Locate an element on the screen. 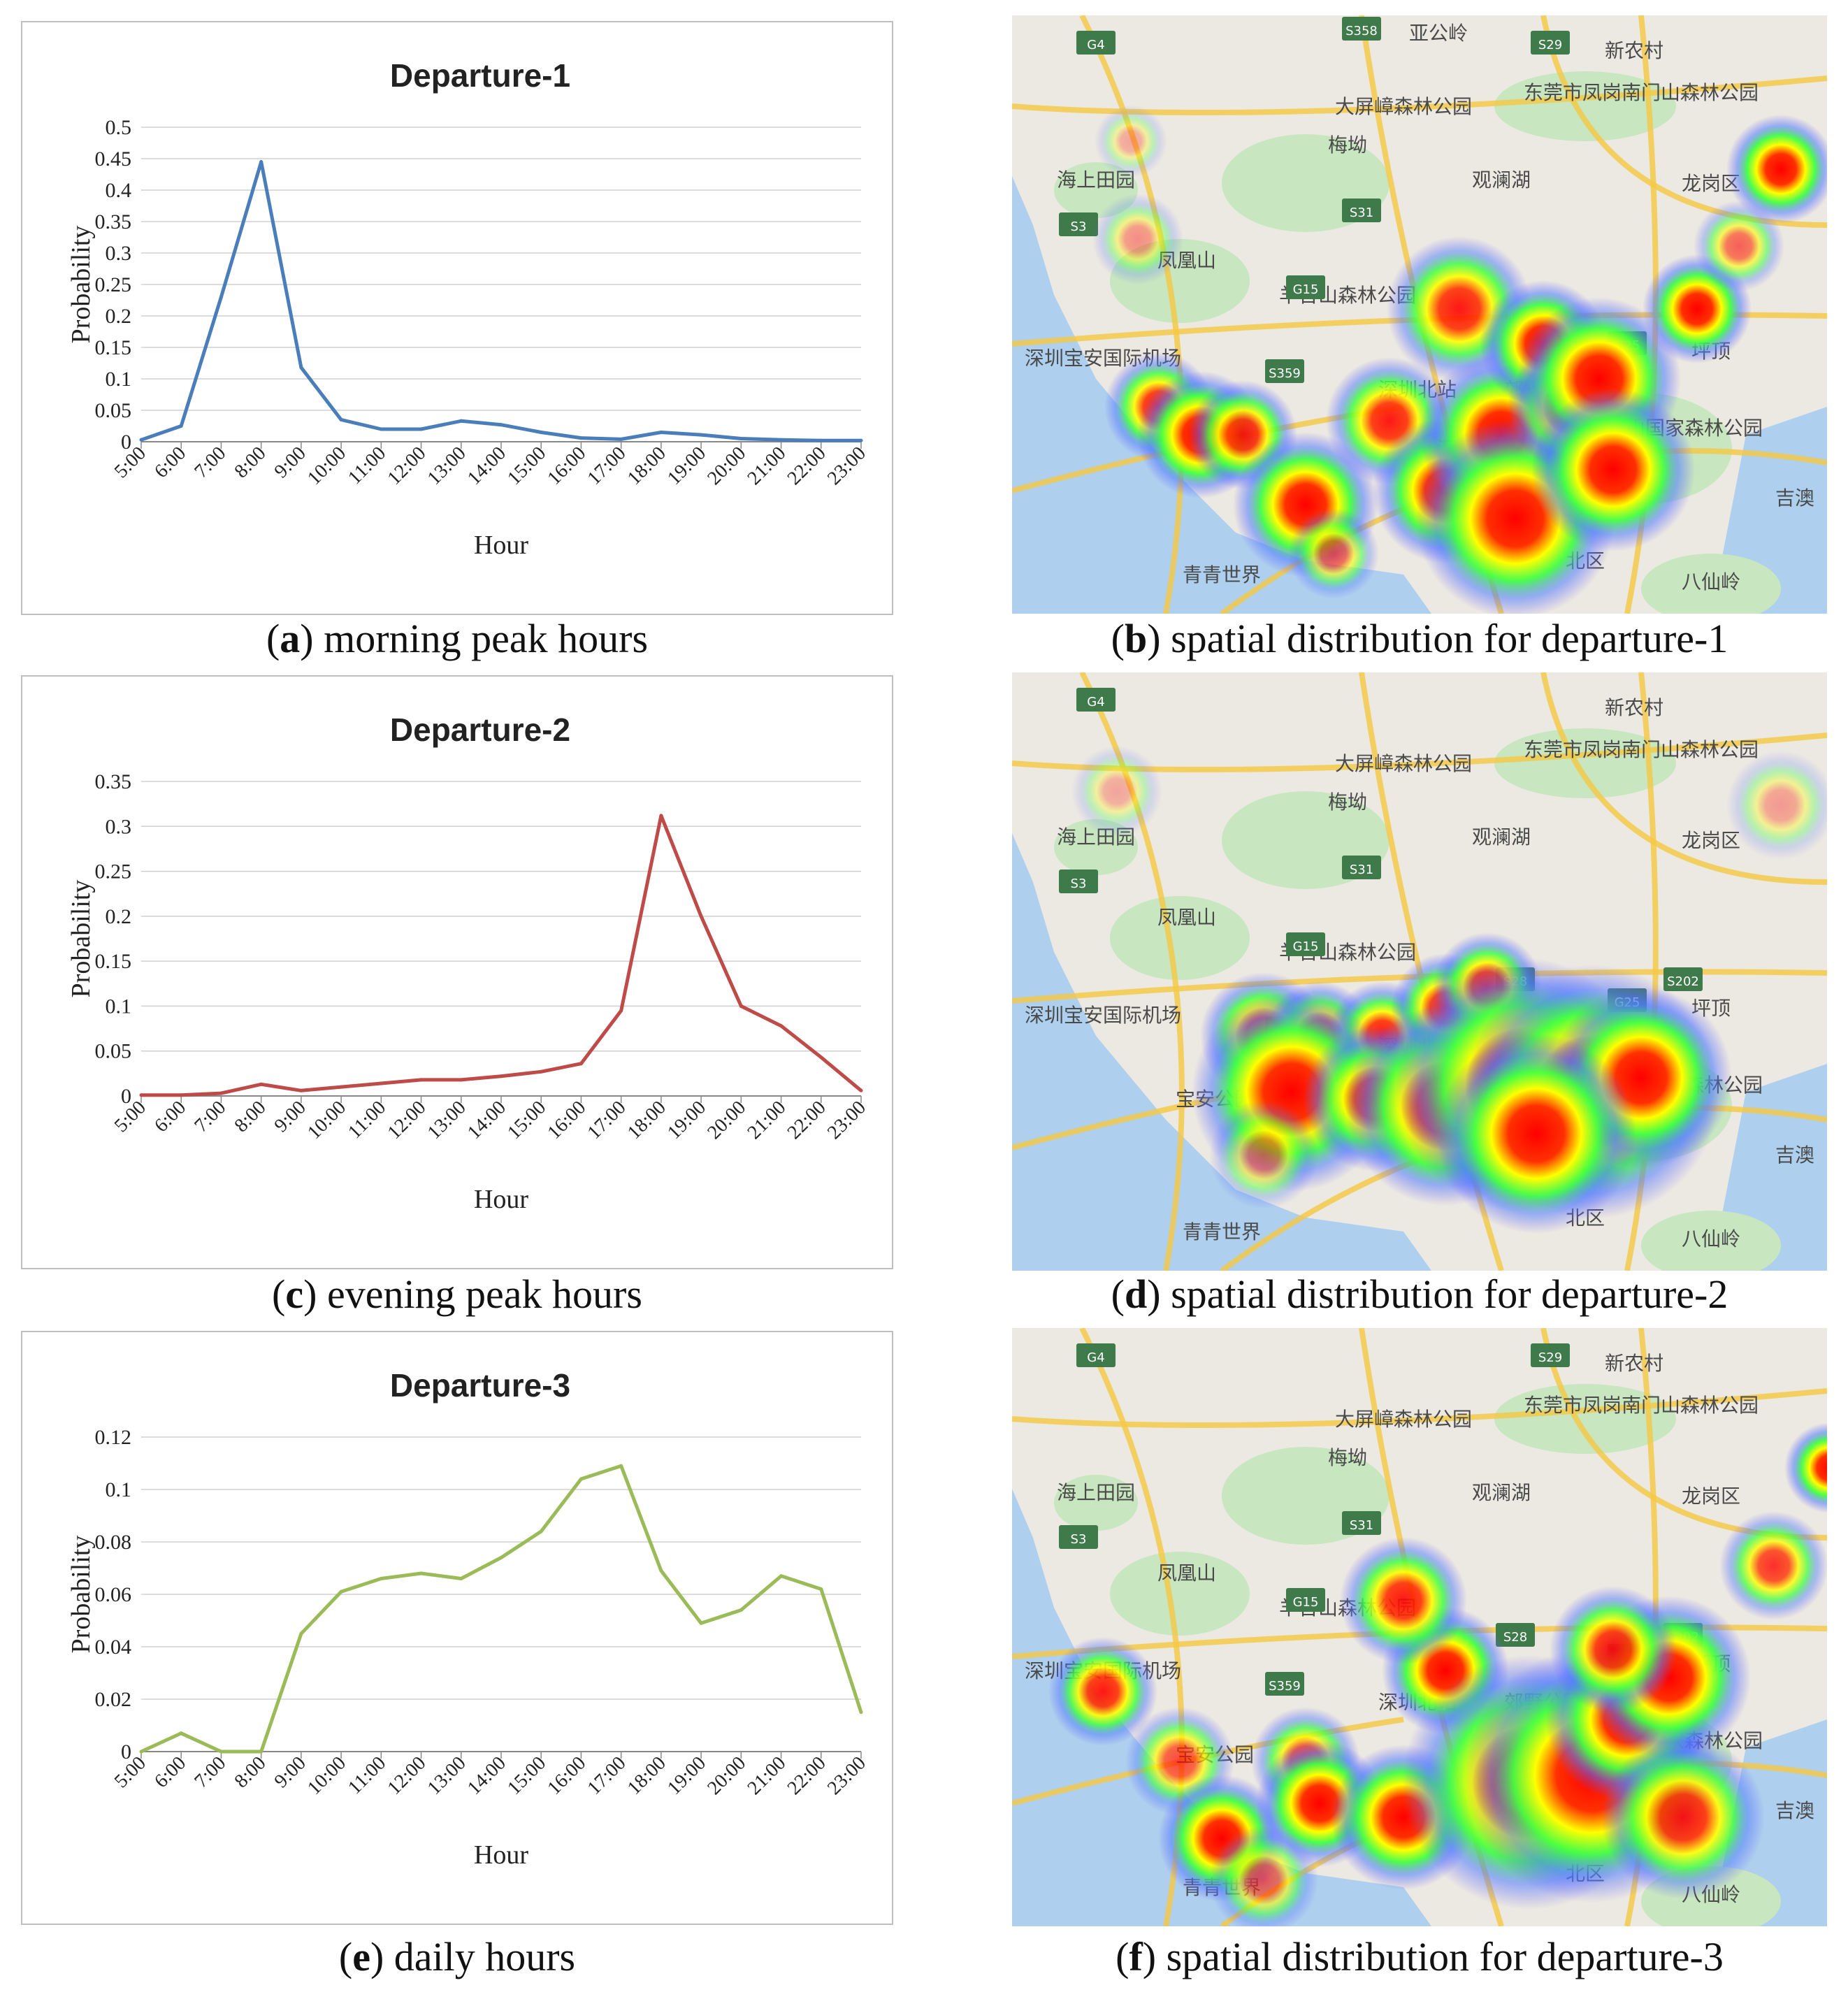 The height and width of the screenshot is (2013, 1848). place-label: 观澜湖 is located at coordinates (1501, 1492).